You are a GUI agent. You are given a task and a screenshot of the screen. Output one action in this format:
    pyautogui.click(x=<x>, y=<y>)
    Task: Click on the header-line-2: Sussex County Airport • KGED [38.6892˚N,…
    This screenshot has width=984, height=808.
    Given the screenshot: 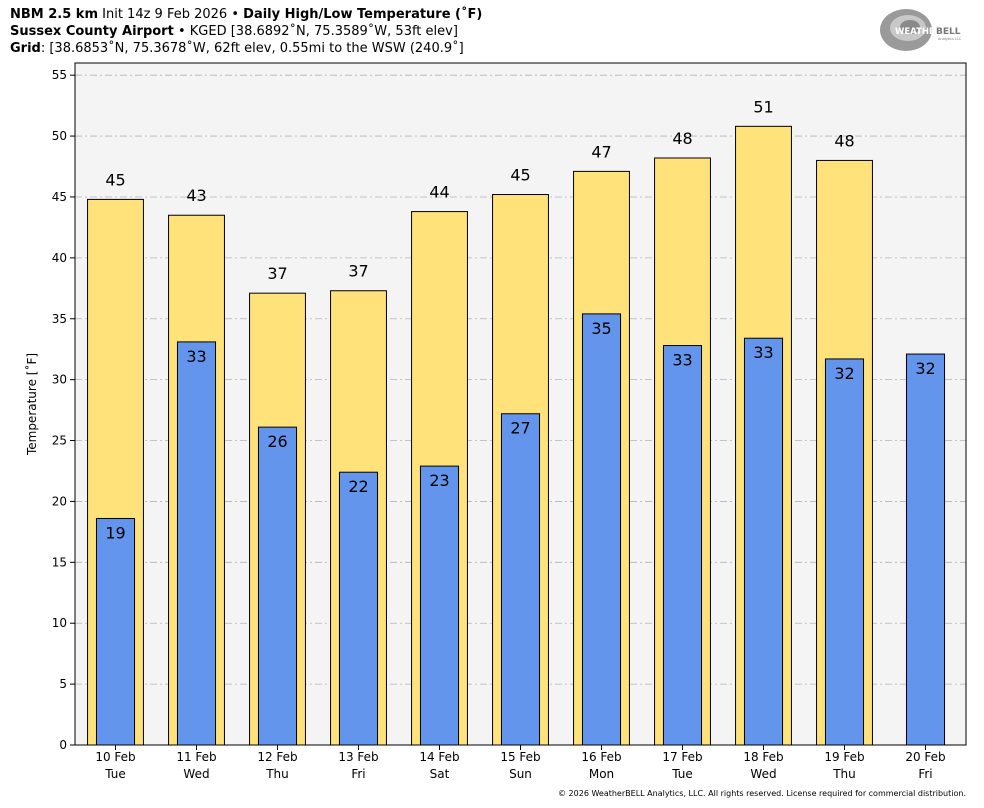 What is the action you would take?
    pyautogui.click(x=246, y=31)
    